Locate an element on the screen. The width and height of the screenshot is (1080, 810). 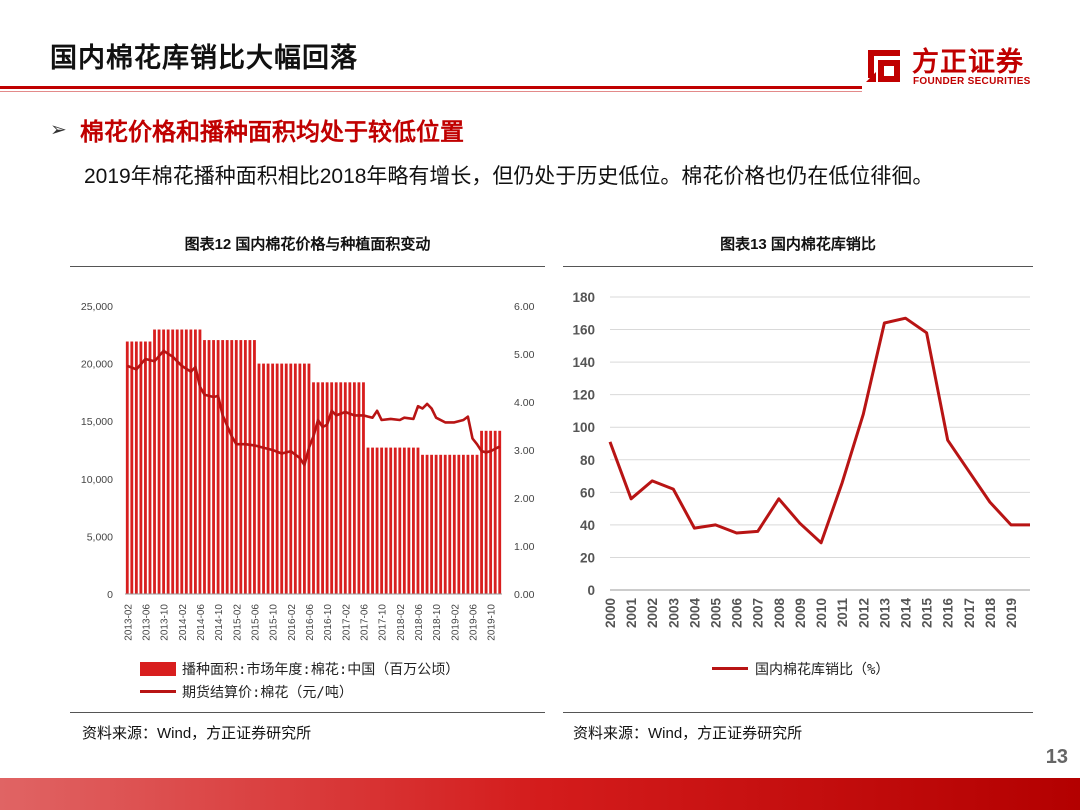
section-subheading: 棉花价格和播种面积均处于较低位置 is located at coordinates (272, 132).